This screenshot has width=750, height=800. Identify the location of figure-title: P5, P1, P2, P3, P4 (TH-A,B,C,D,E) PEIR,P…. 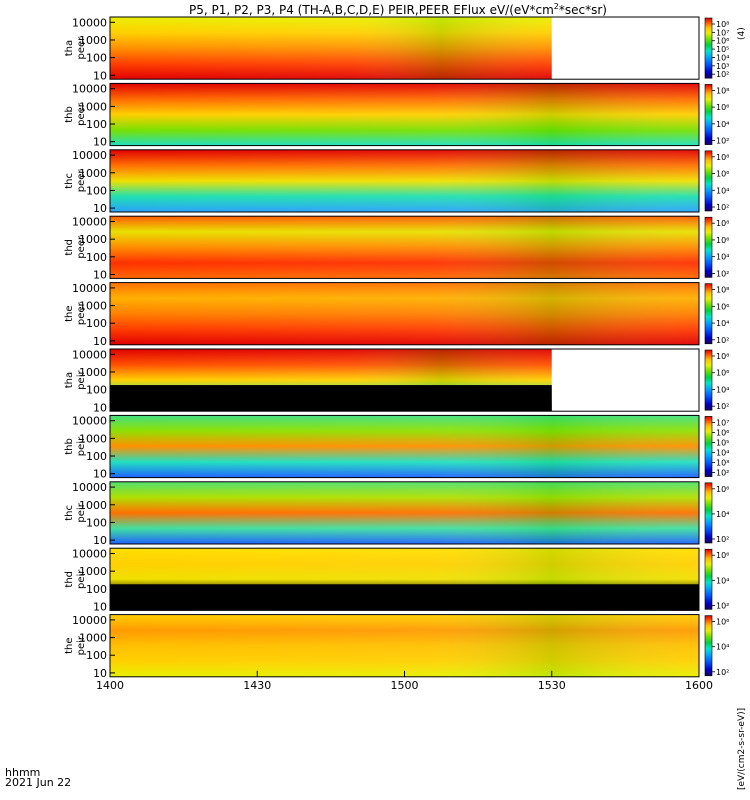
(398, 9).